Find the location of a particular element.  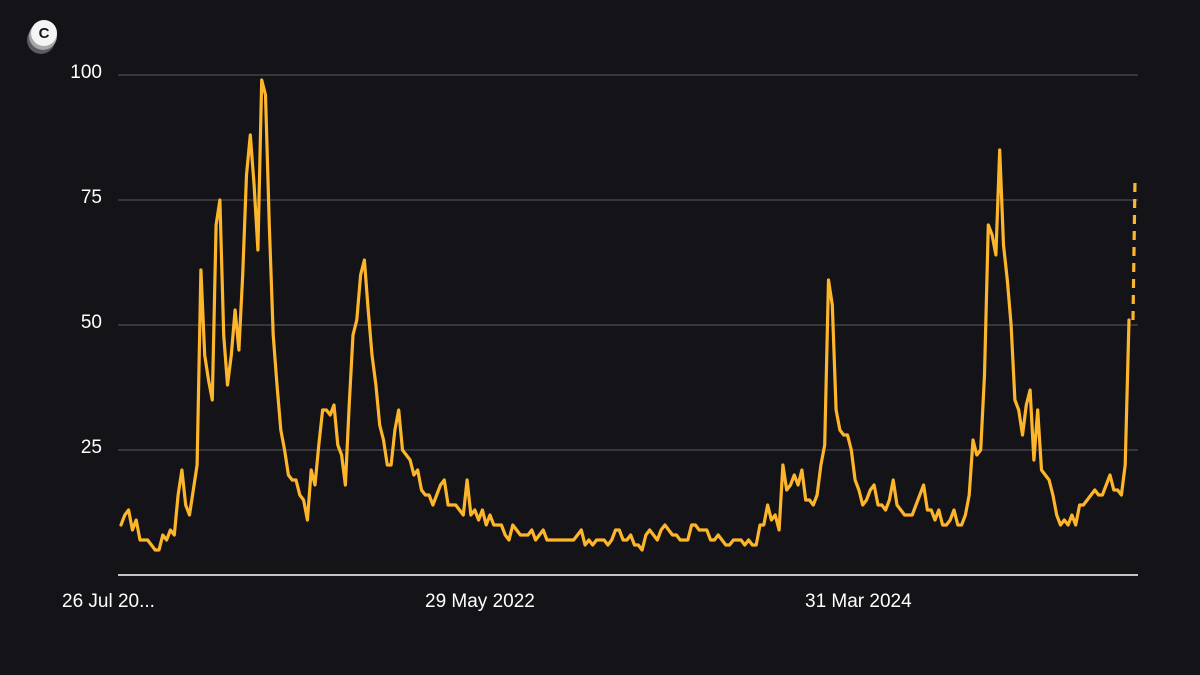

y-tick-label: 100 is located at coordinates (86, 72).